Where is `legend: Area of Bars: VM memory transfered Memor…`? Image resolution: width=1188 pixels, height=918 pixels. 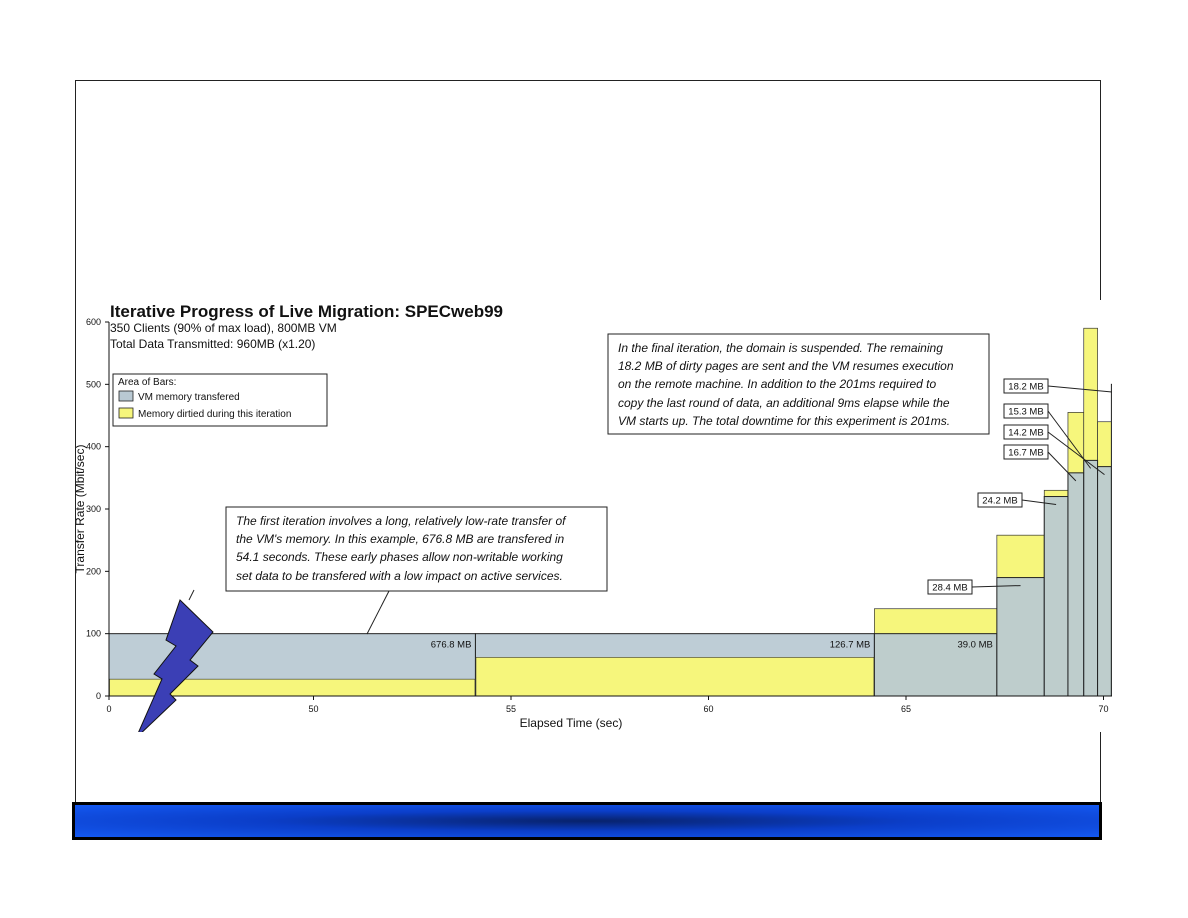 legend: Area of Bars: VM memory transfered Memor… is located at coordinates (220, 400).